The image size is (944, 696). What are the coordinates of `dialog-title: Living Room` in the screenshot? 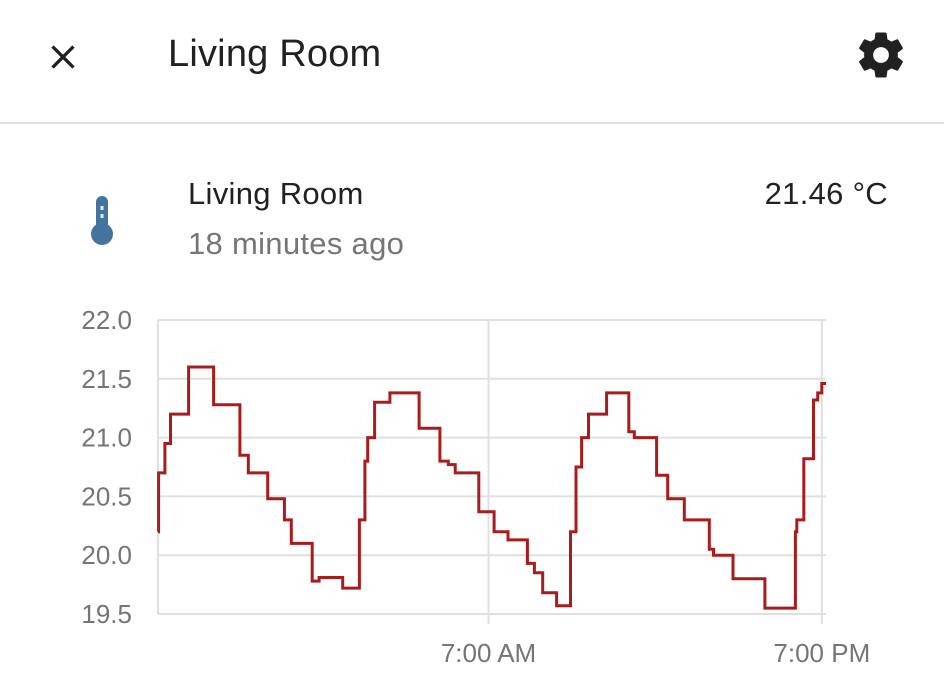 It's located at (275, 54).